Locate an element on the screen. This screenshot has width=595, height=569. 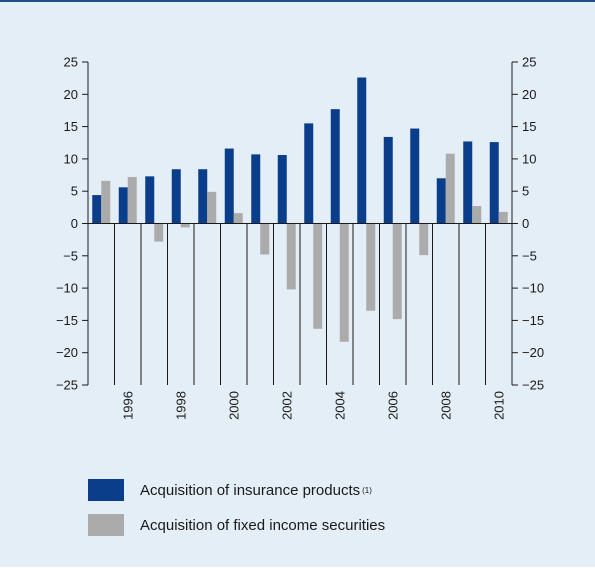
y-tick-label-right: −5 is located at coordinates (529, 255).